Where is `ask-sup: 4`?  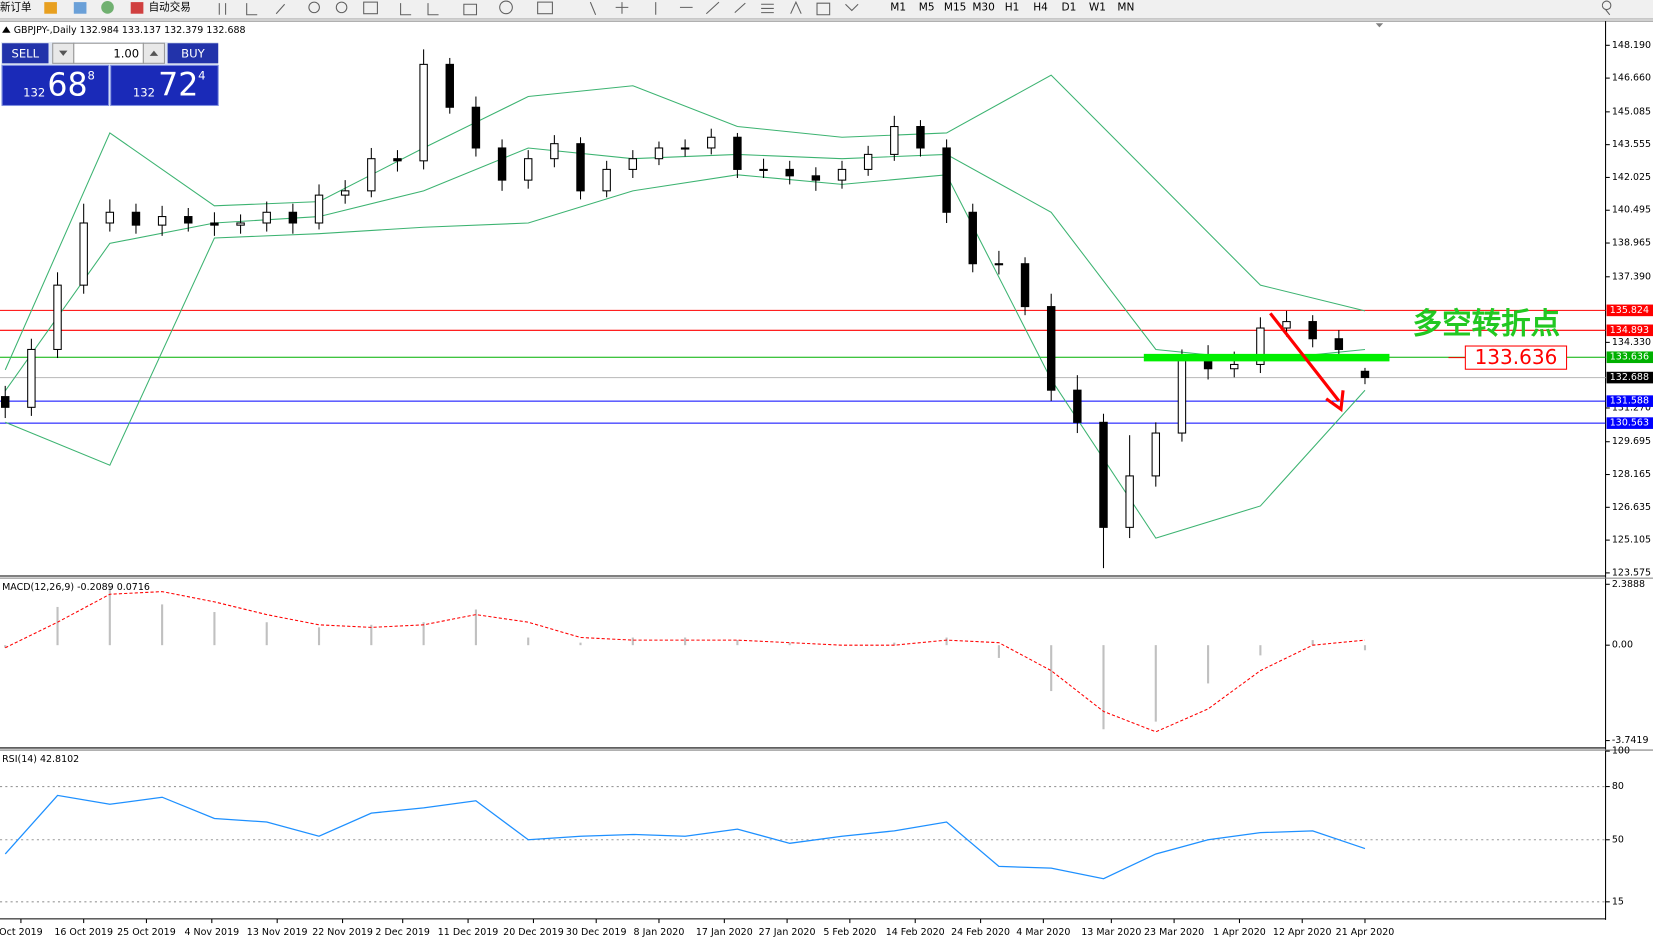 ask-sup: 4 is located at coordinates (201, 75).